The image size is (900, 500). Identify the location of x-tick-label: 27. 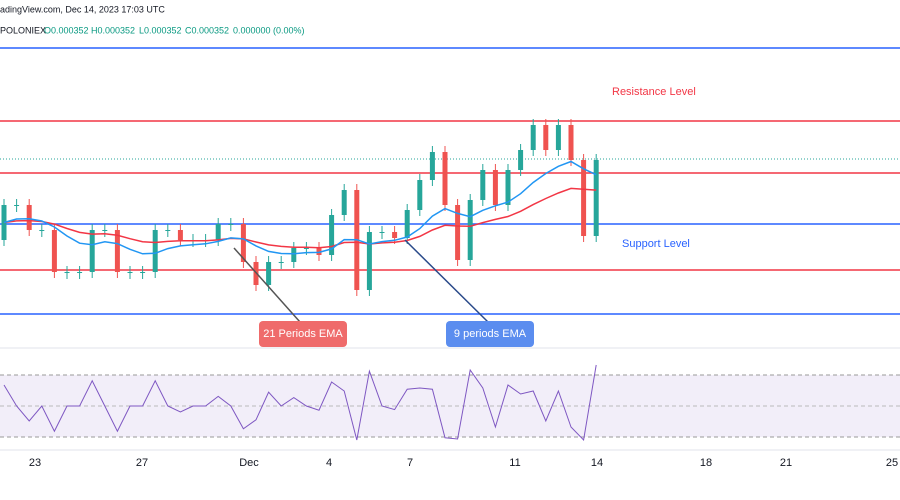
(142, 463).